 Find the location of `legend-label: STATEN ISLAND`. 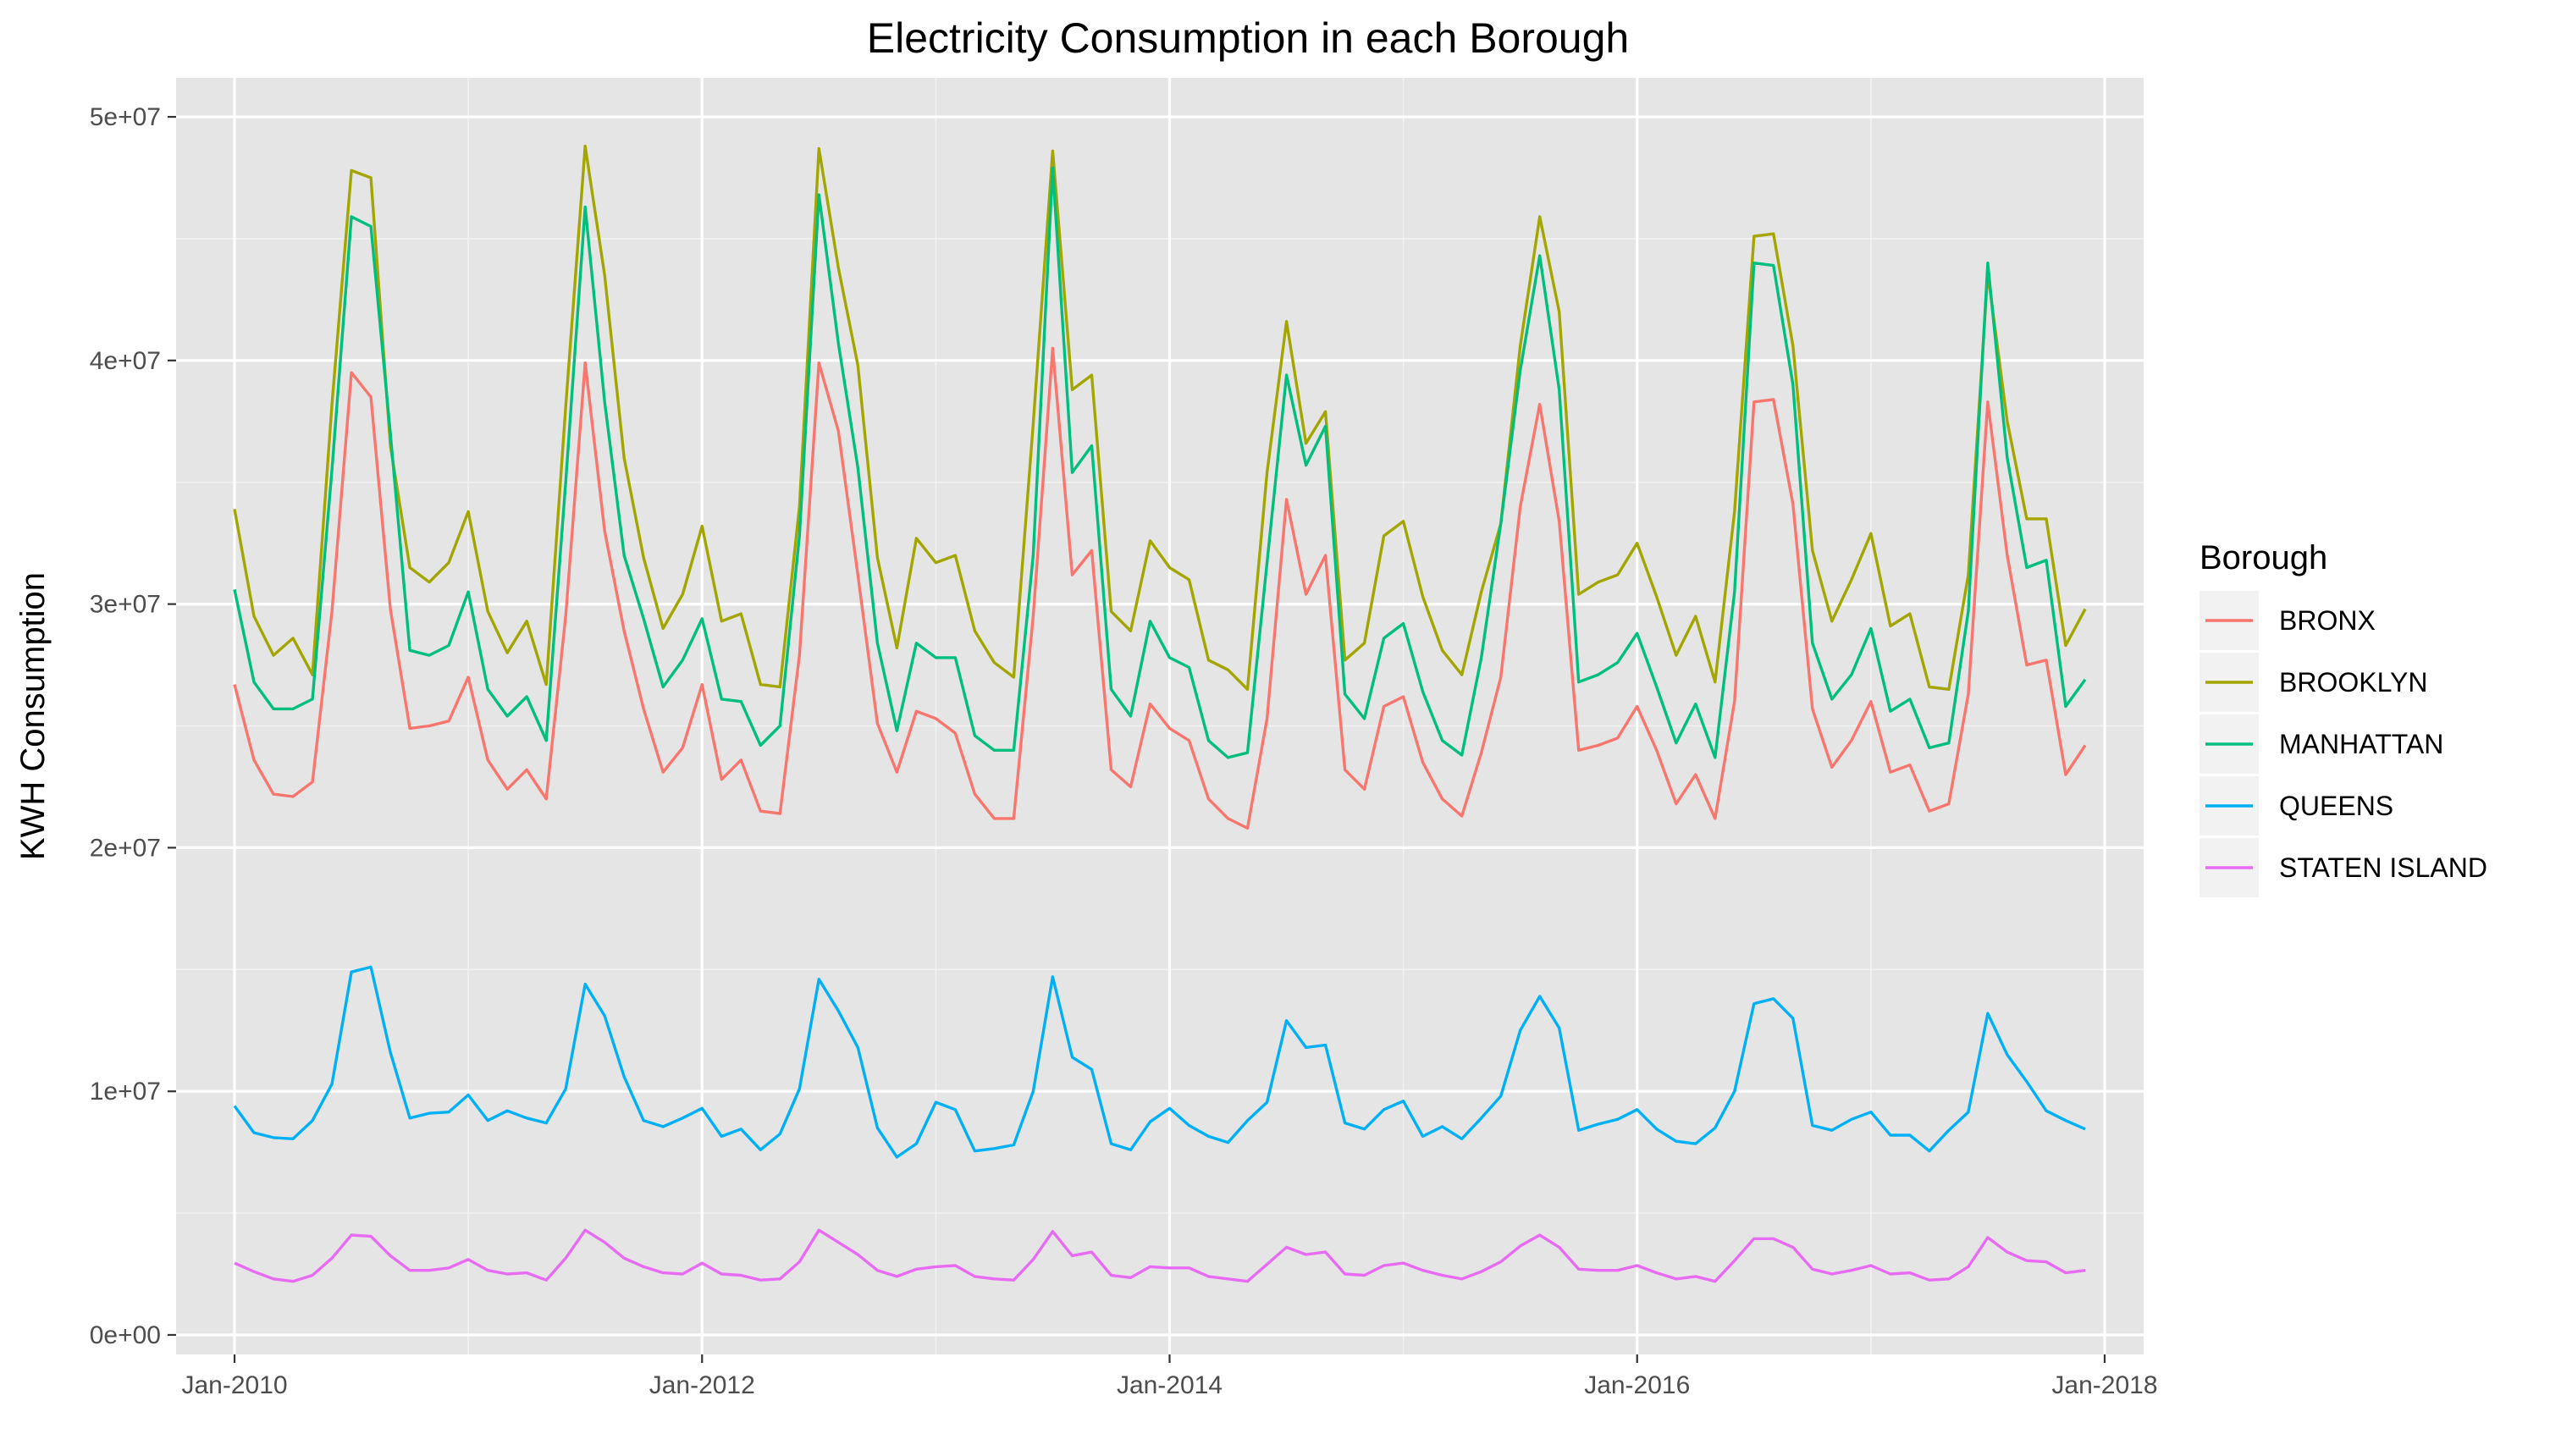

legend-label: STATEN ISLAND is located at coordinates (2383, 867).